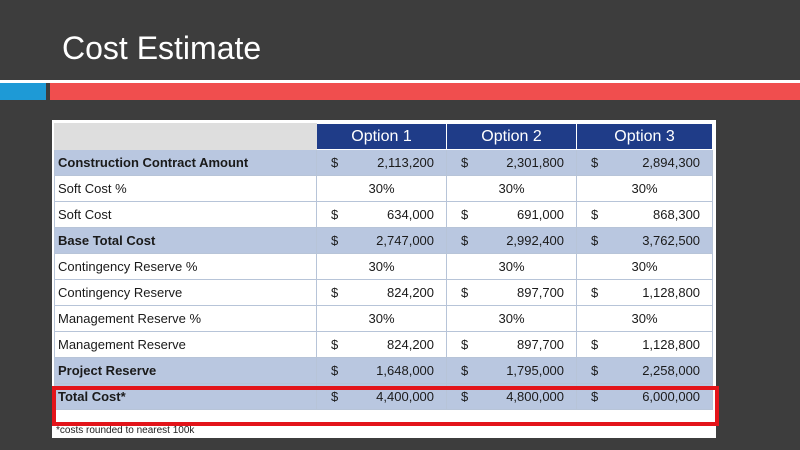 The width and height of the screenshot is (800, 450). Describe the element at coordinates (532, 214) in the screenshot. I see `cell-value-option-2: 691,000` at that location.